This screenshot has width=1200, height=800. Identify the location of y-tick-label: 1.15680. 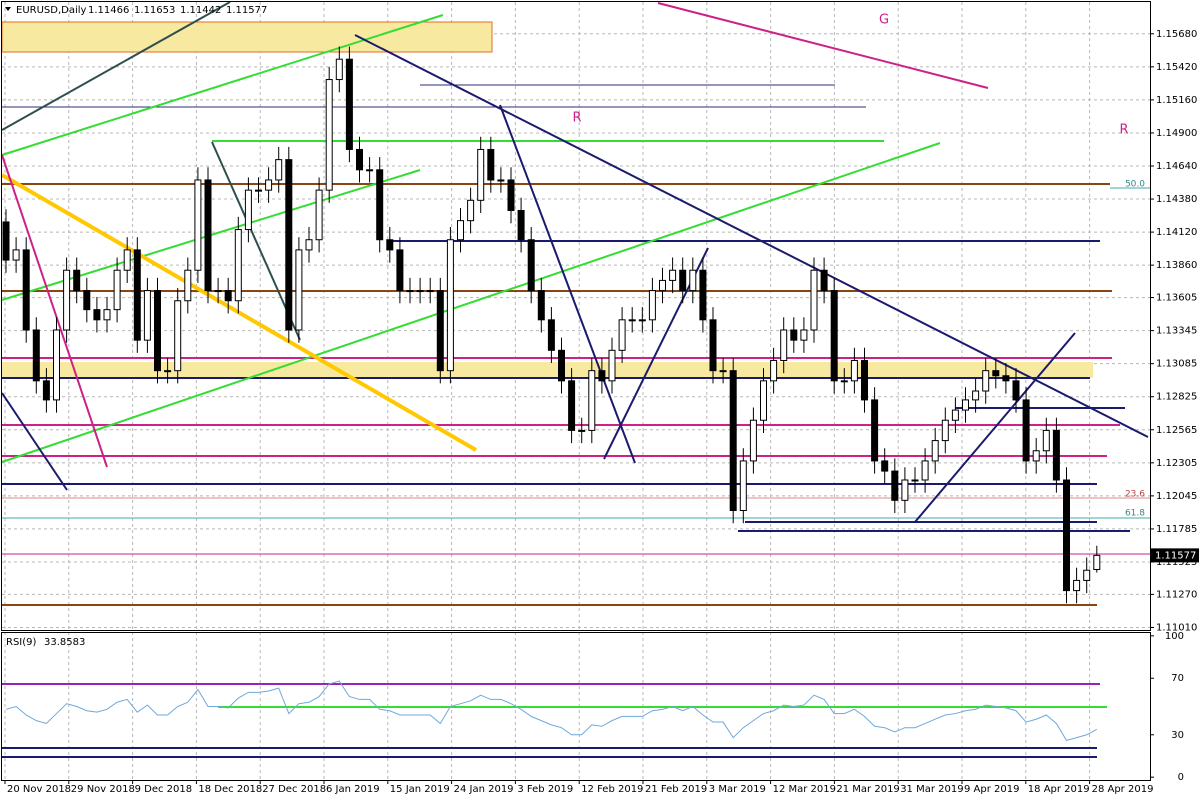
(1176, 34).